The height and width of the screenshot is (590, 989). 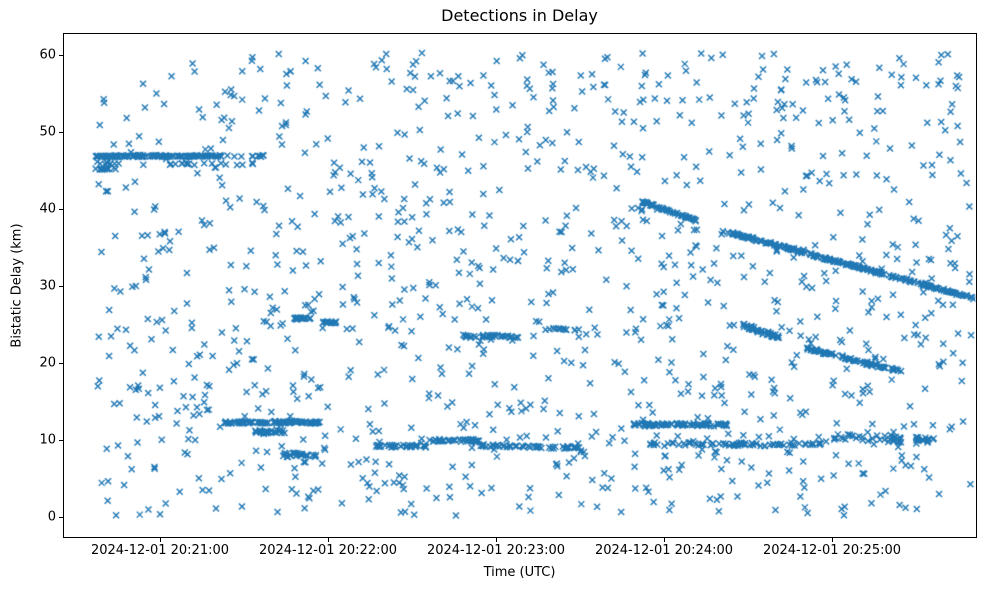 What do you see at coordinates (47, 363) in the screenshot?
I see `y-tick-label: 20` at bounding box center [47, 363].